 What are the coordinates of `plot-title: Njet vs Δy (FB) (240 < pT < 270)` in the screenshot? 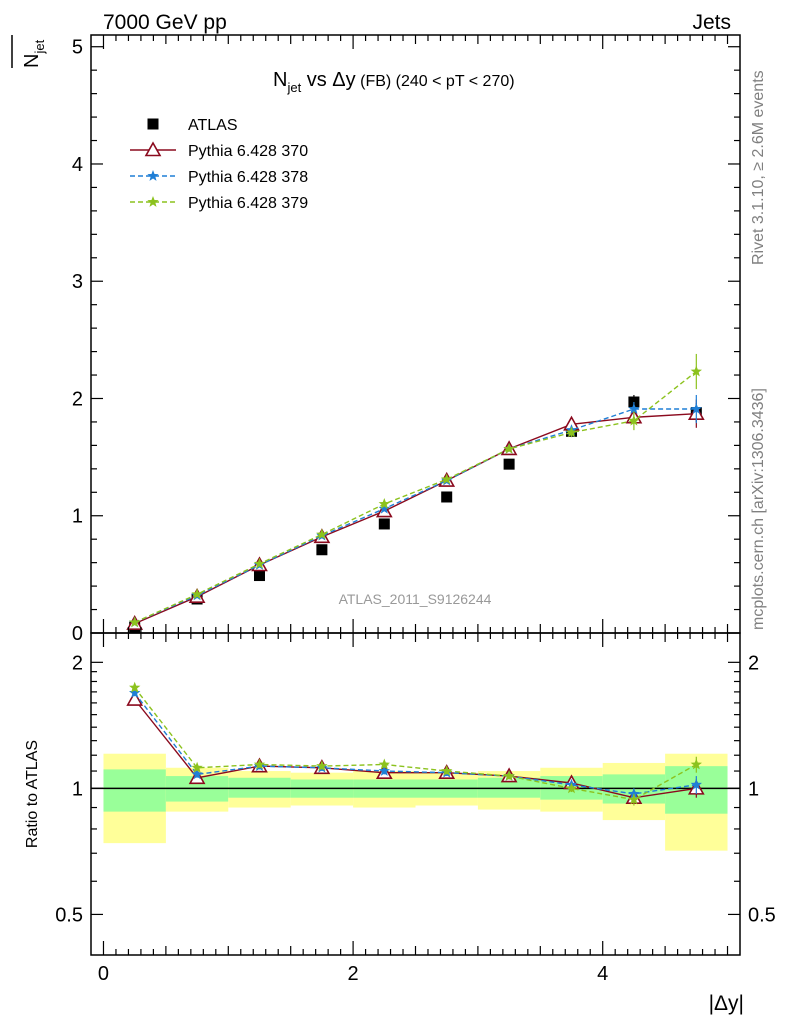 It's located at (394, 82).